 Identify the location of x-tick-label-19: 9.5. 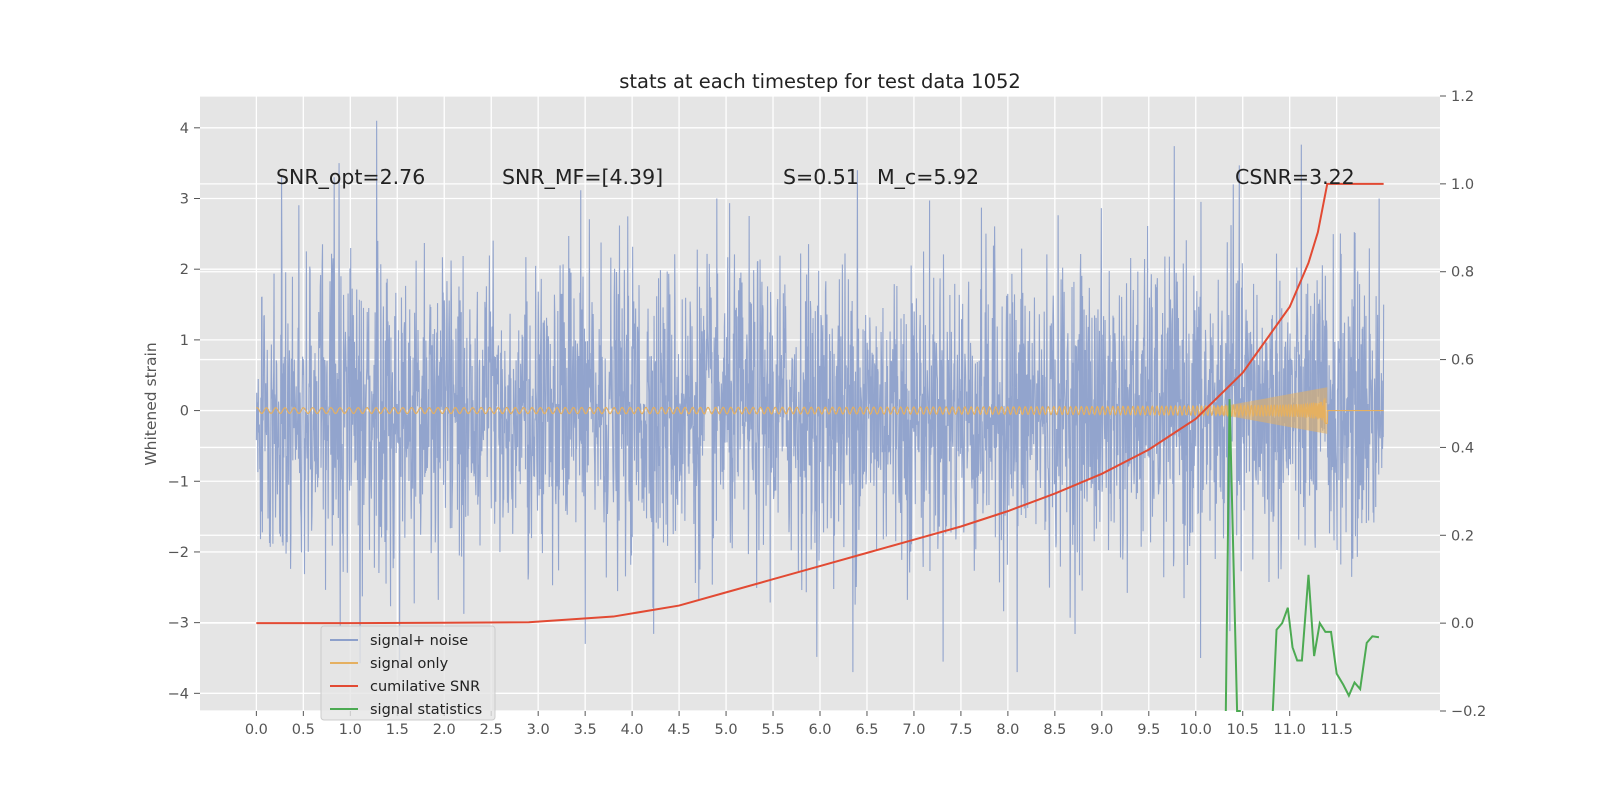
(1148, 730).